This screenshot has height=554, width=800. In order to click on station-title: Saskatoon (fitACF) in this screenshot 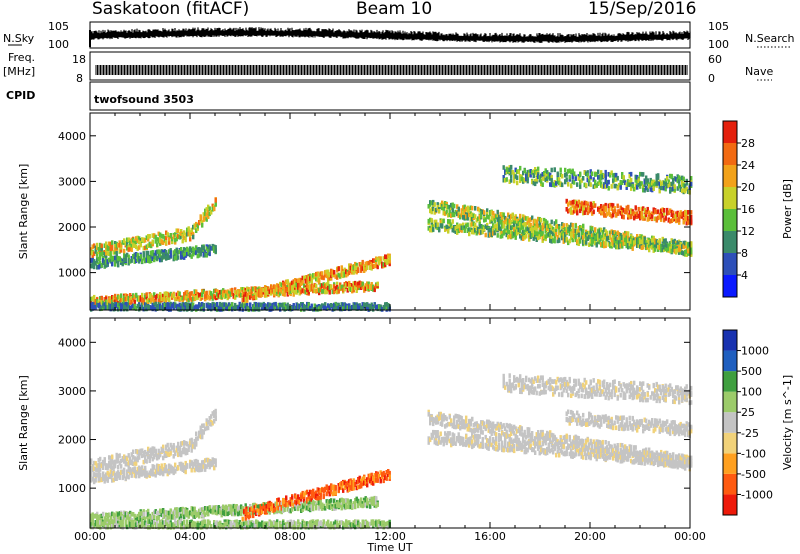, I will do `click(171, 9)`.